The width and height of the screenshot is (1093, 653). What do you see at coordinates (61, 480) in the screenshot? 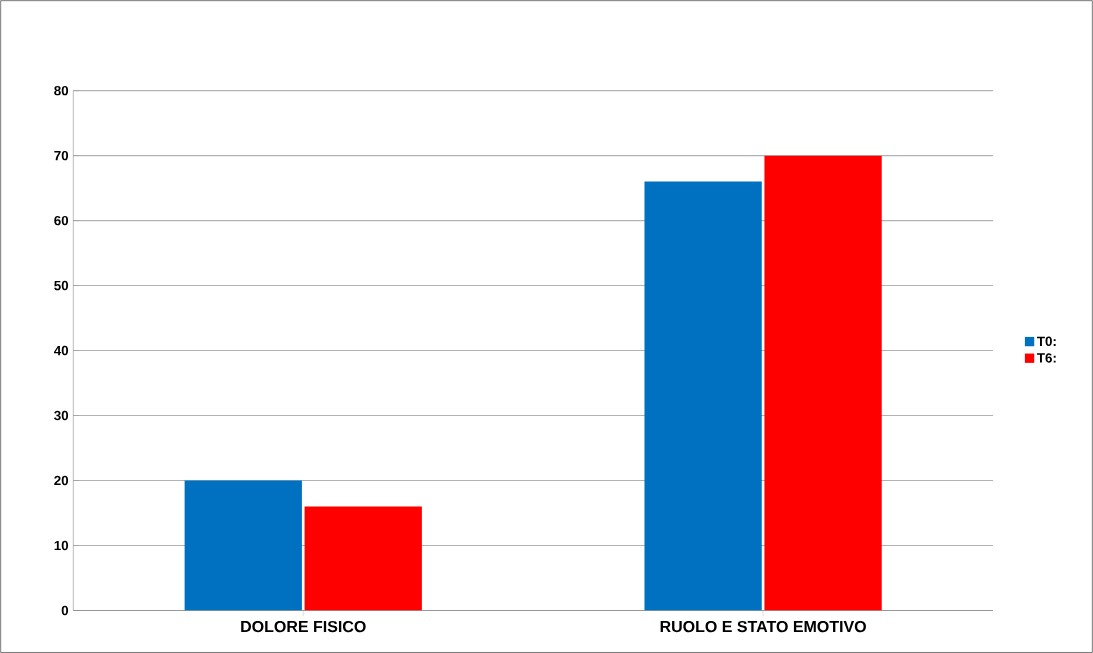
I see `y-tick-label: 20` at bounding box center [61, 480].